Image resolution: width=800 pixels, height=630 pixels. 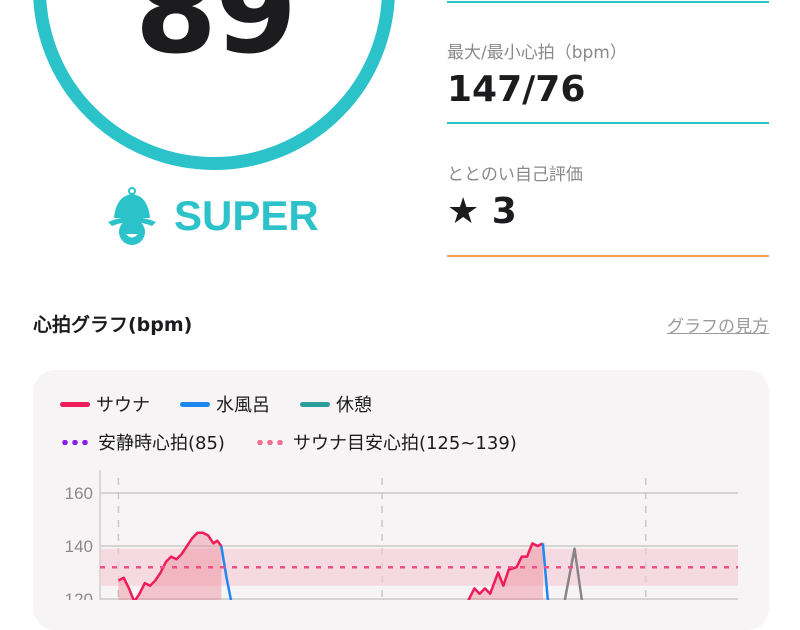 I want to click on rank-badge: SUPER, so click(x=211, y=216).